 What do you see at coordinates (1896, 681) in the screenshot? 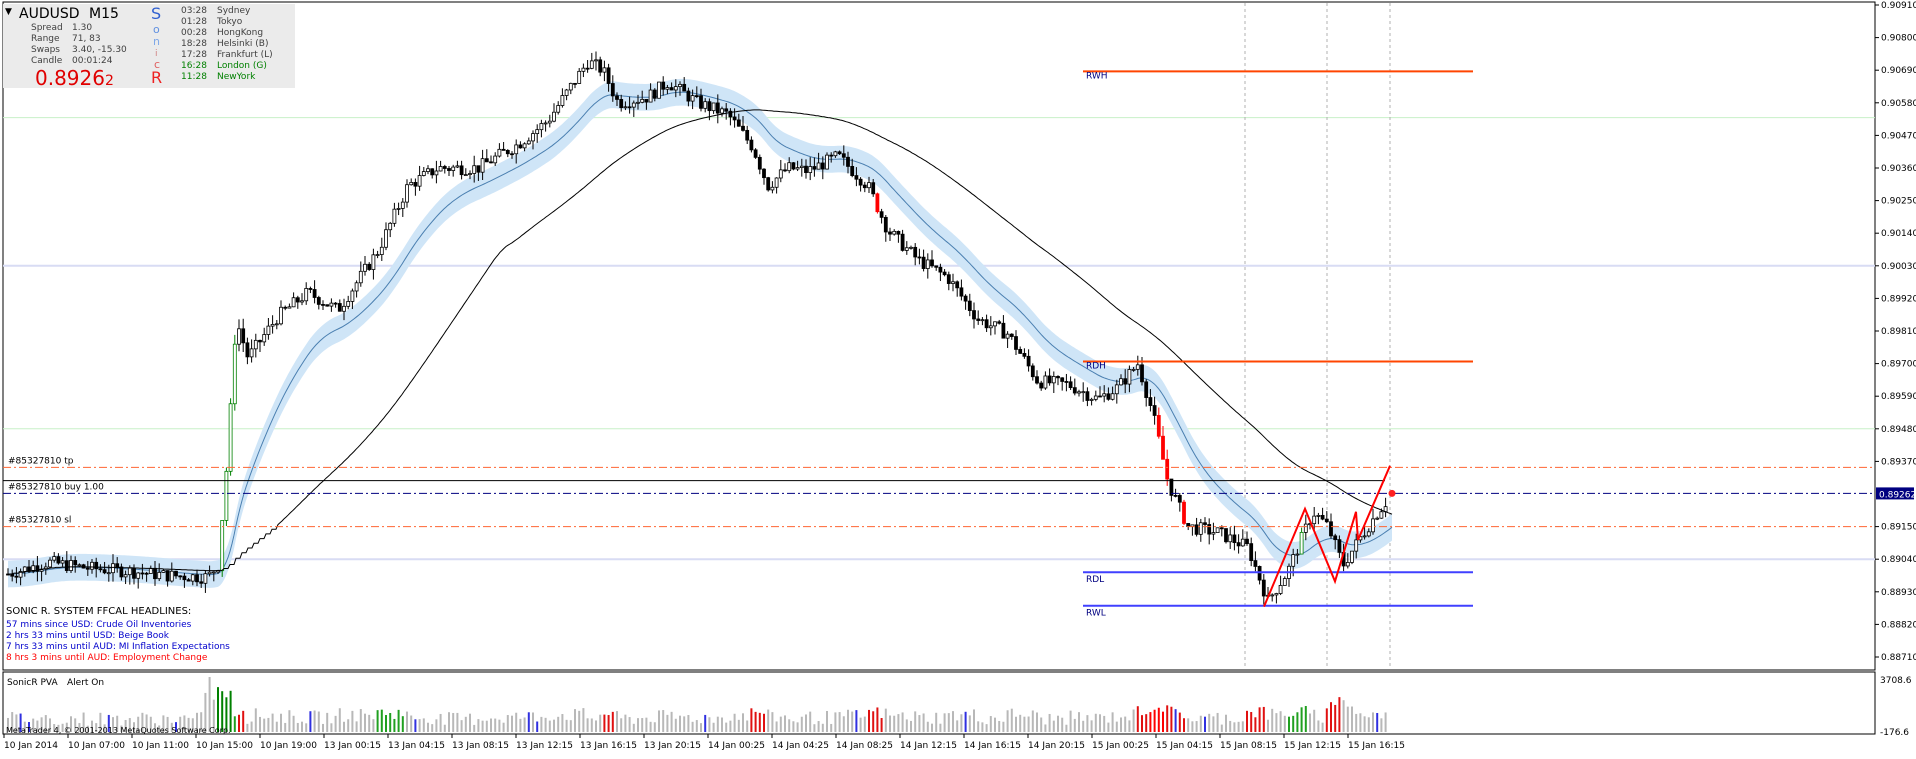
I see `indicator-axis-top: 3708.6` at bounding box center [1896, 681].